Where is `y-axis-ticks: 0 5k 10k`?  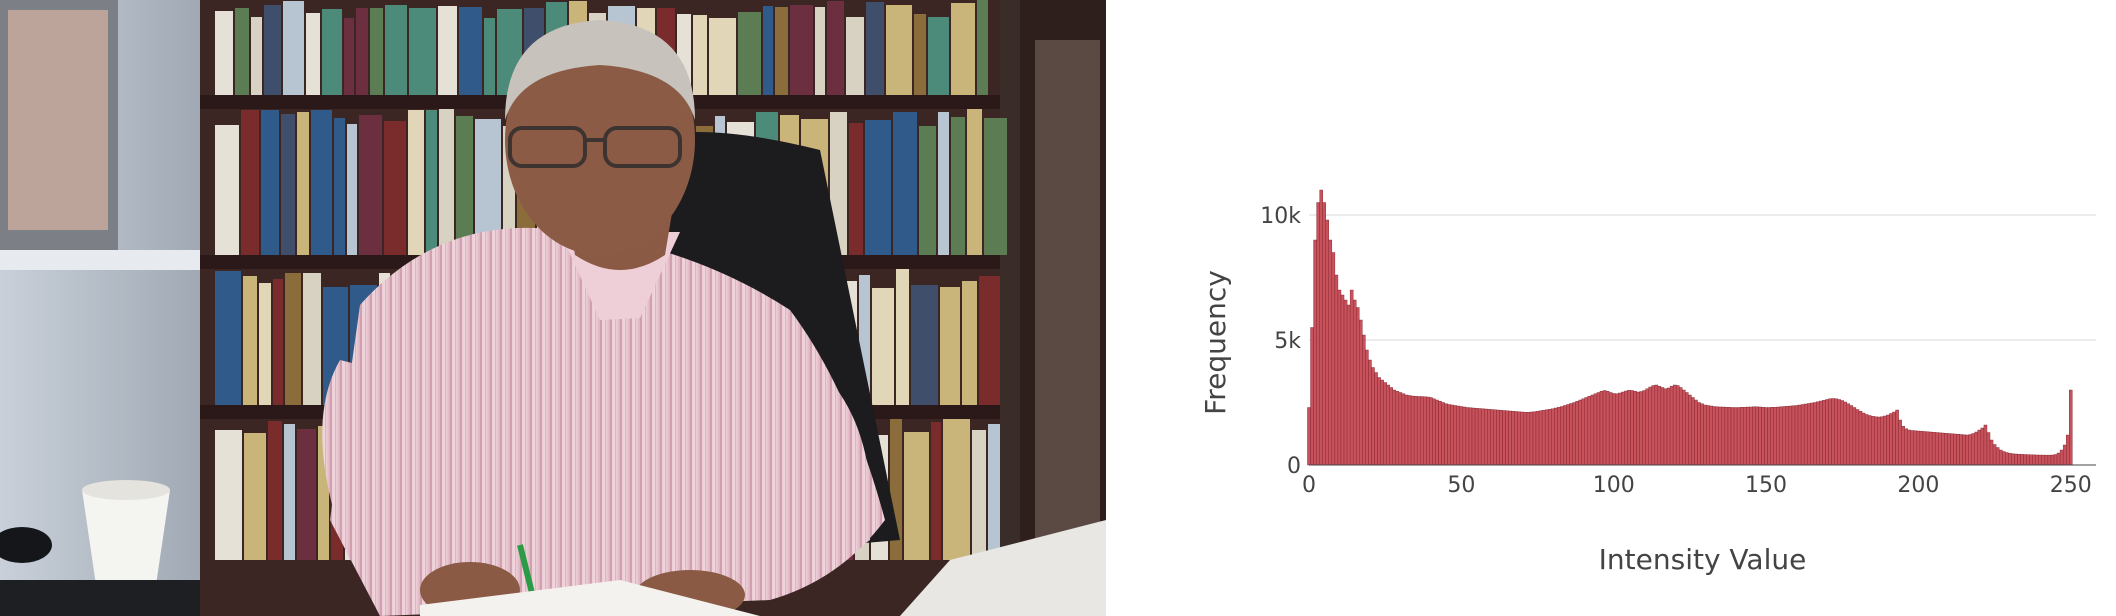 y-axis-ticks: 0 5k 10k is located at coordinates (1280, 341).